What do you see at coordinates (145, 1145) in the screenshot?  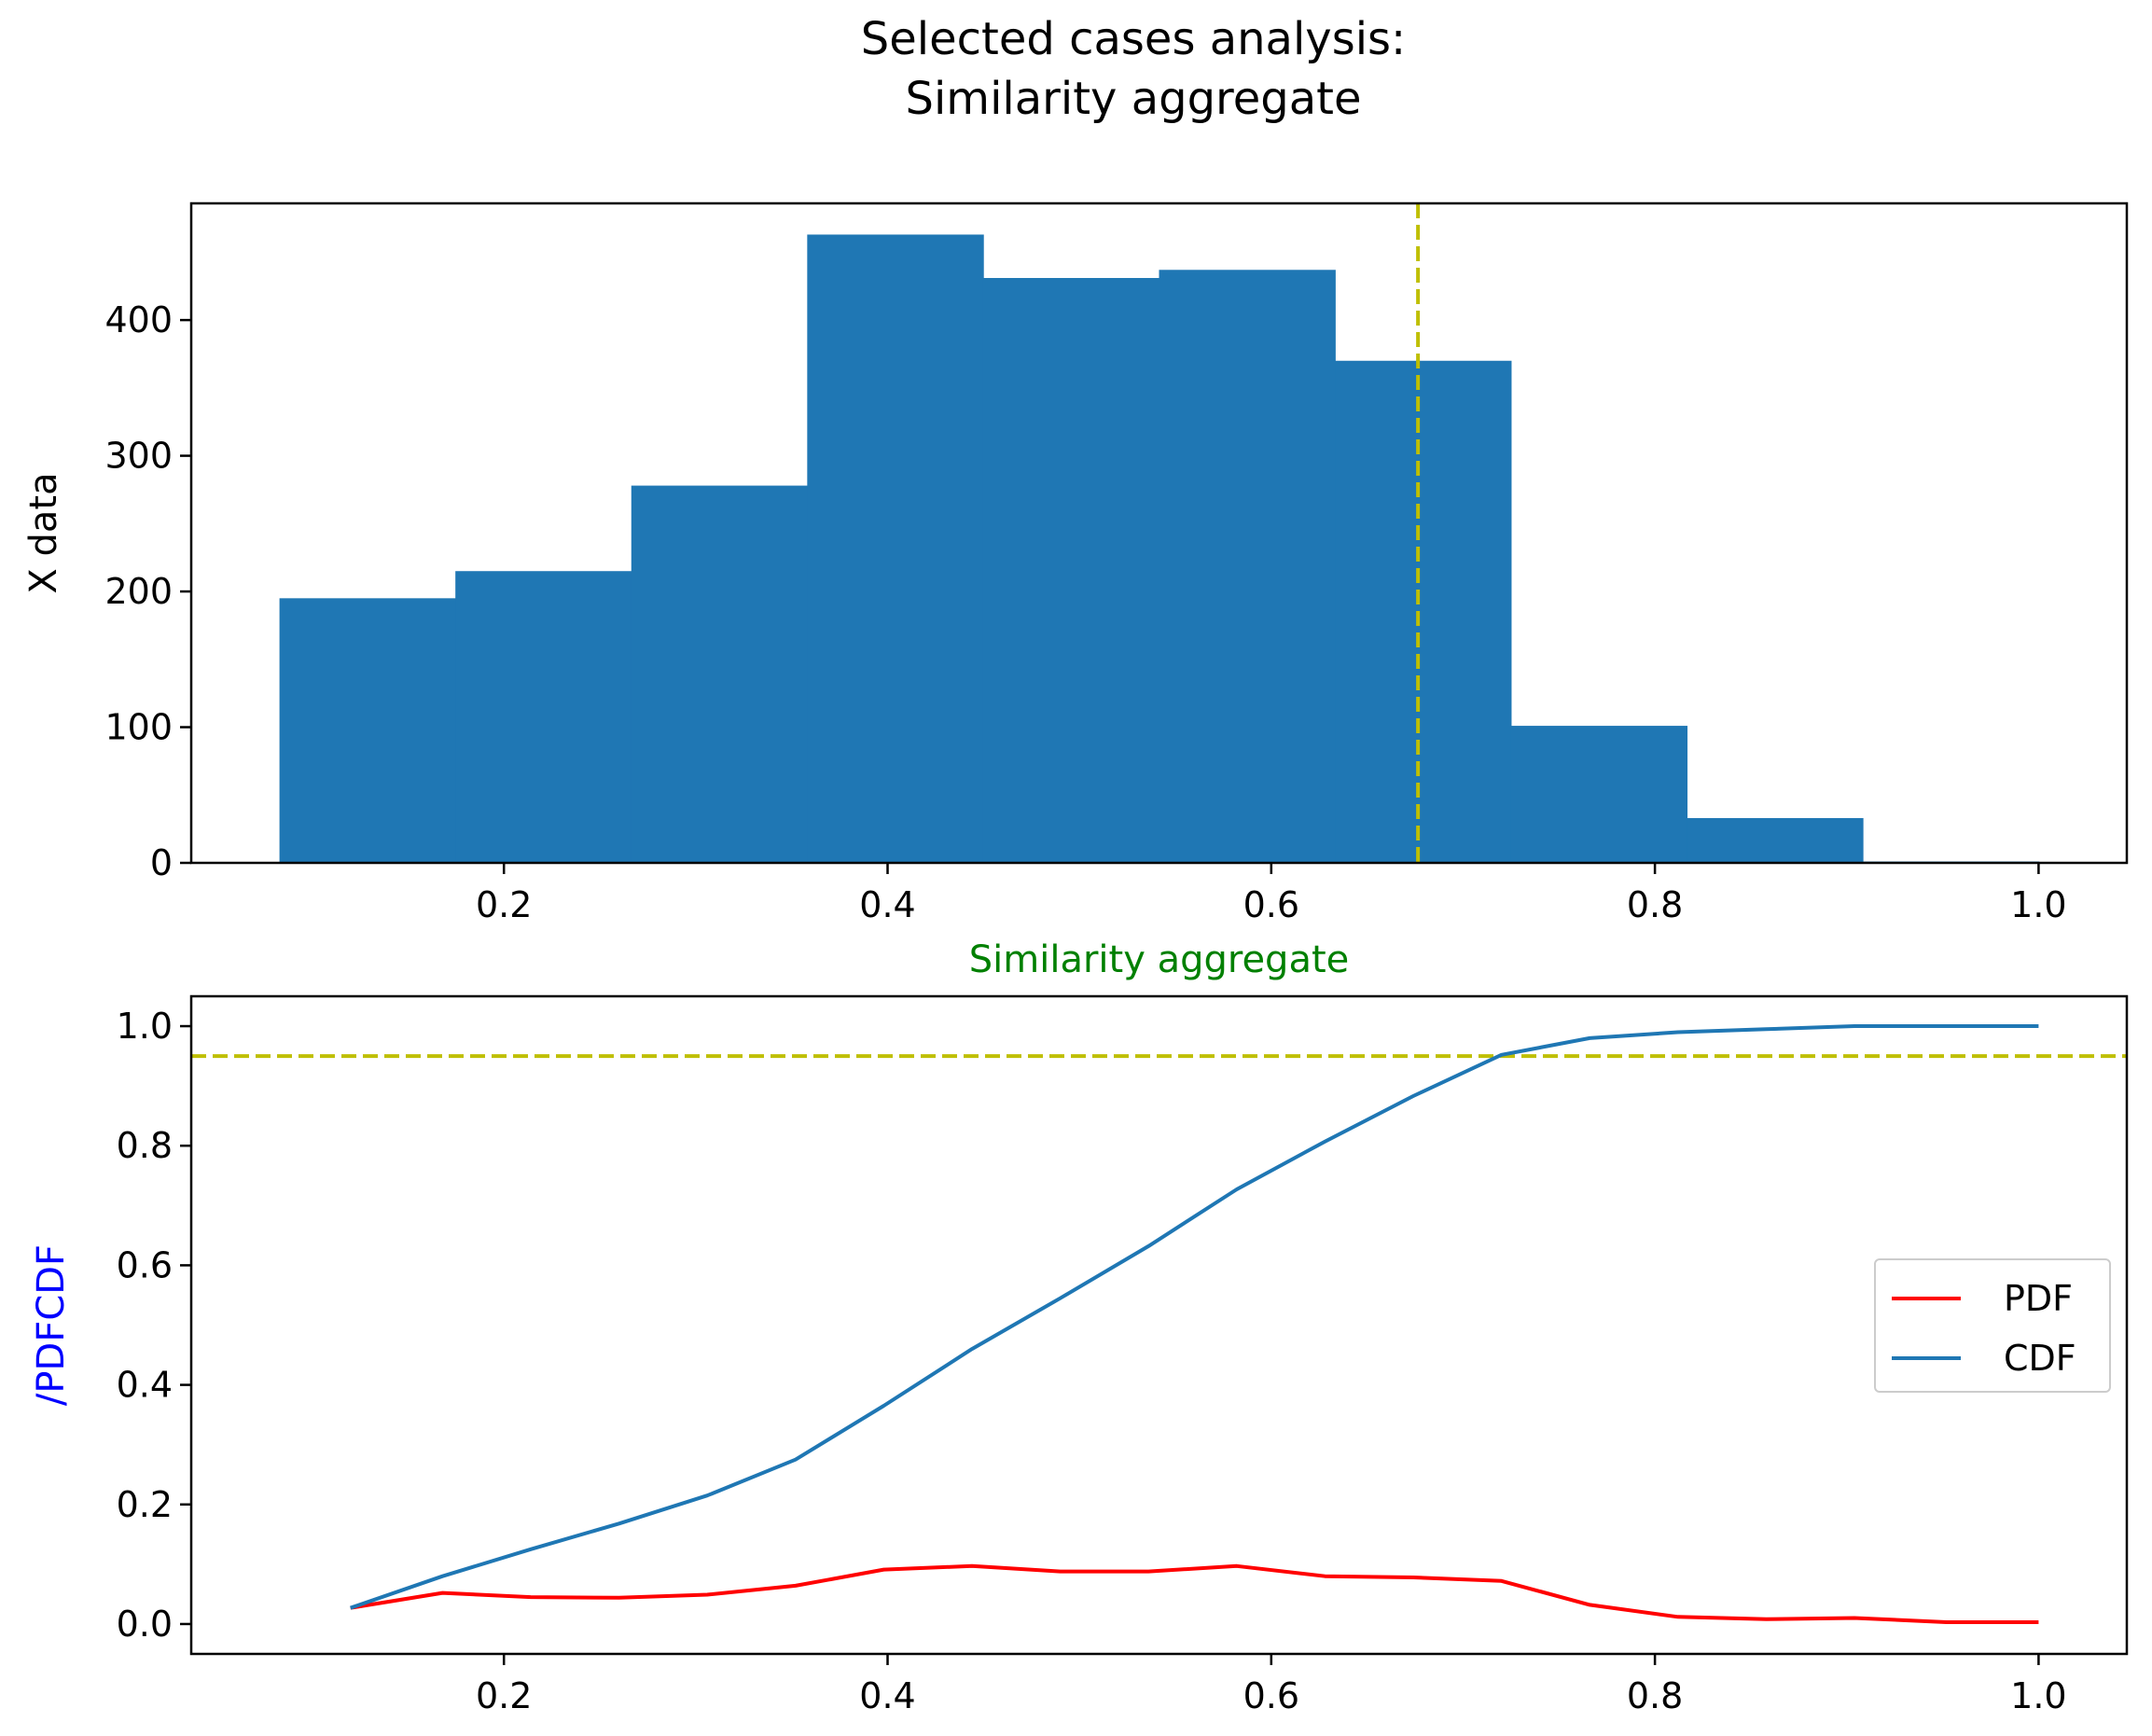 I see `y-tick-label: 0.8` at bounding box center [145, 1145].